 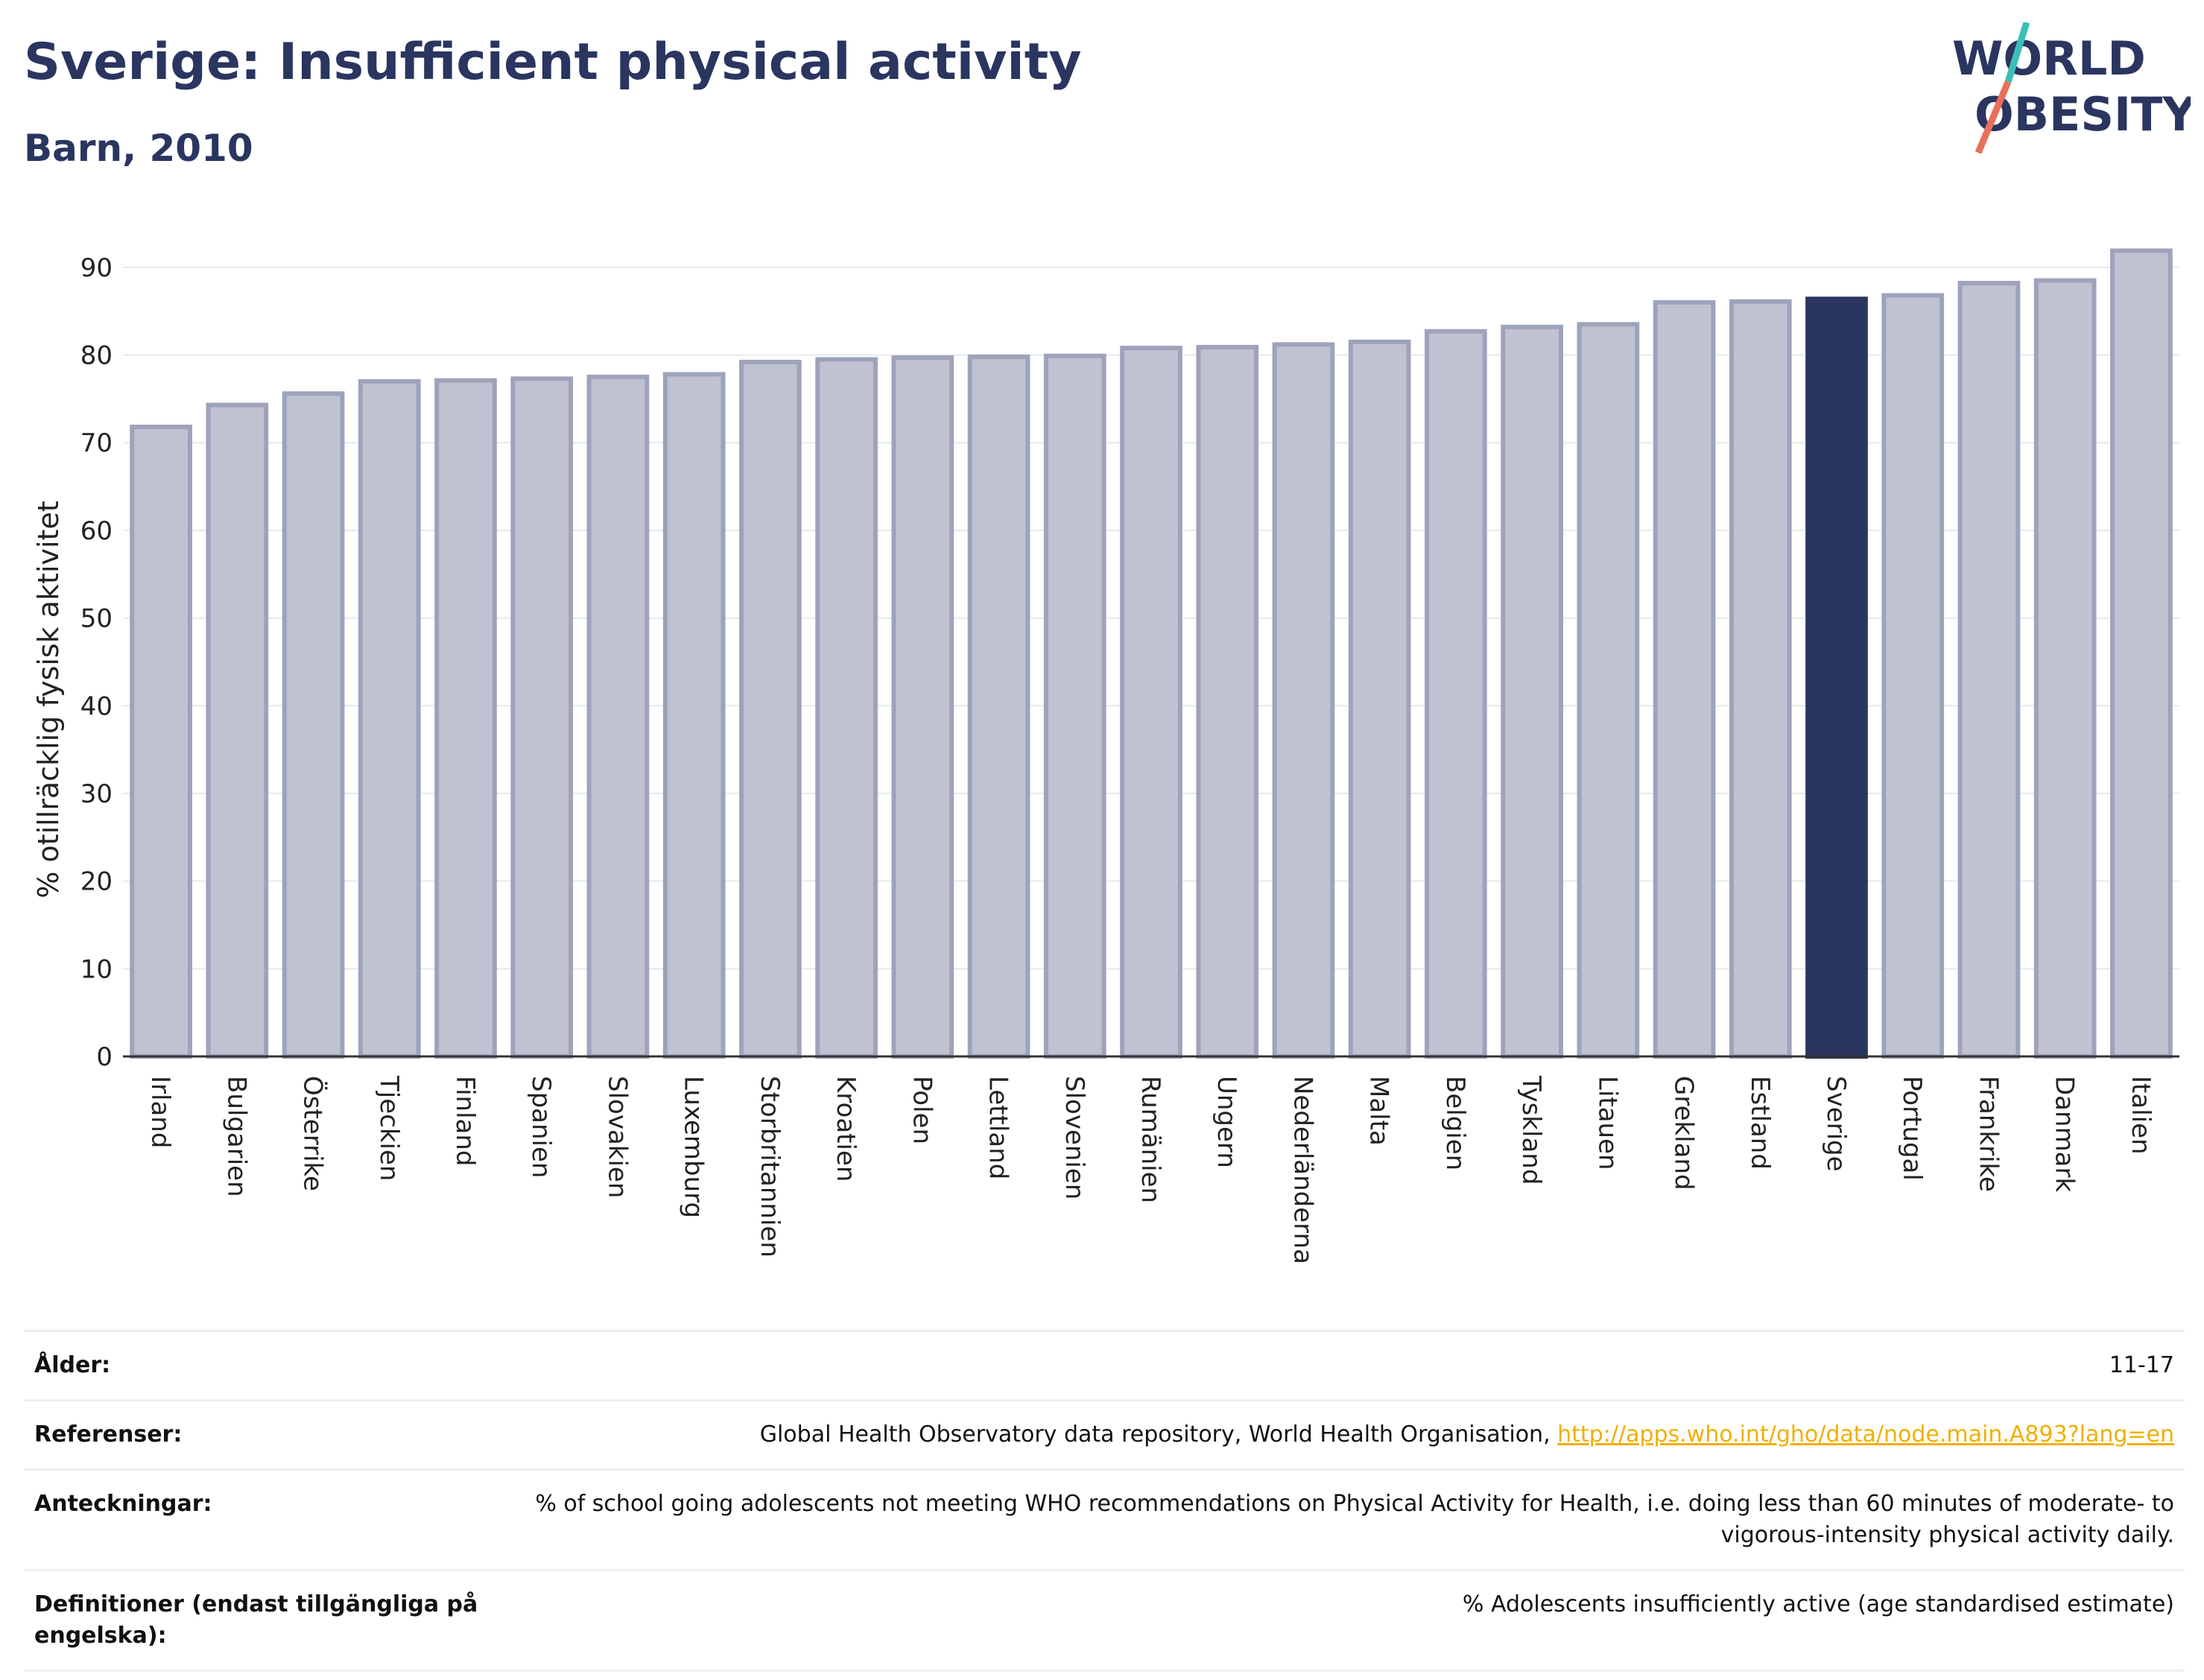 What do you see at coordinates (1608, 690) in the screenshot?
I see `bar-litauen` at bounding box center [1608, 690].